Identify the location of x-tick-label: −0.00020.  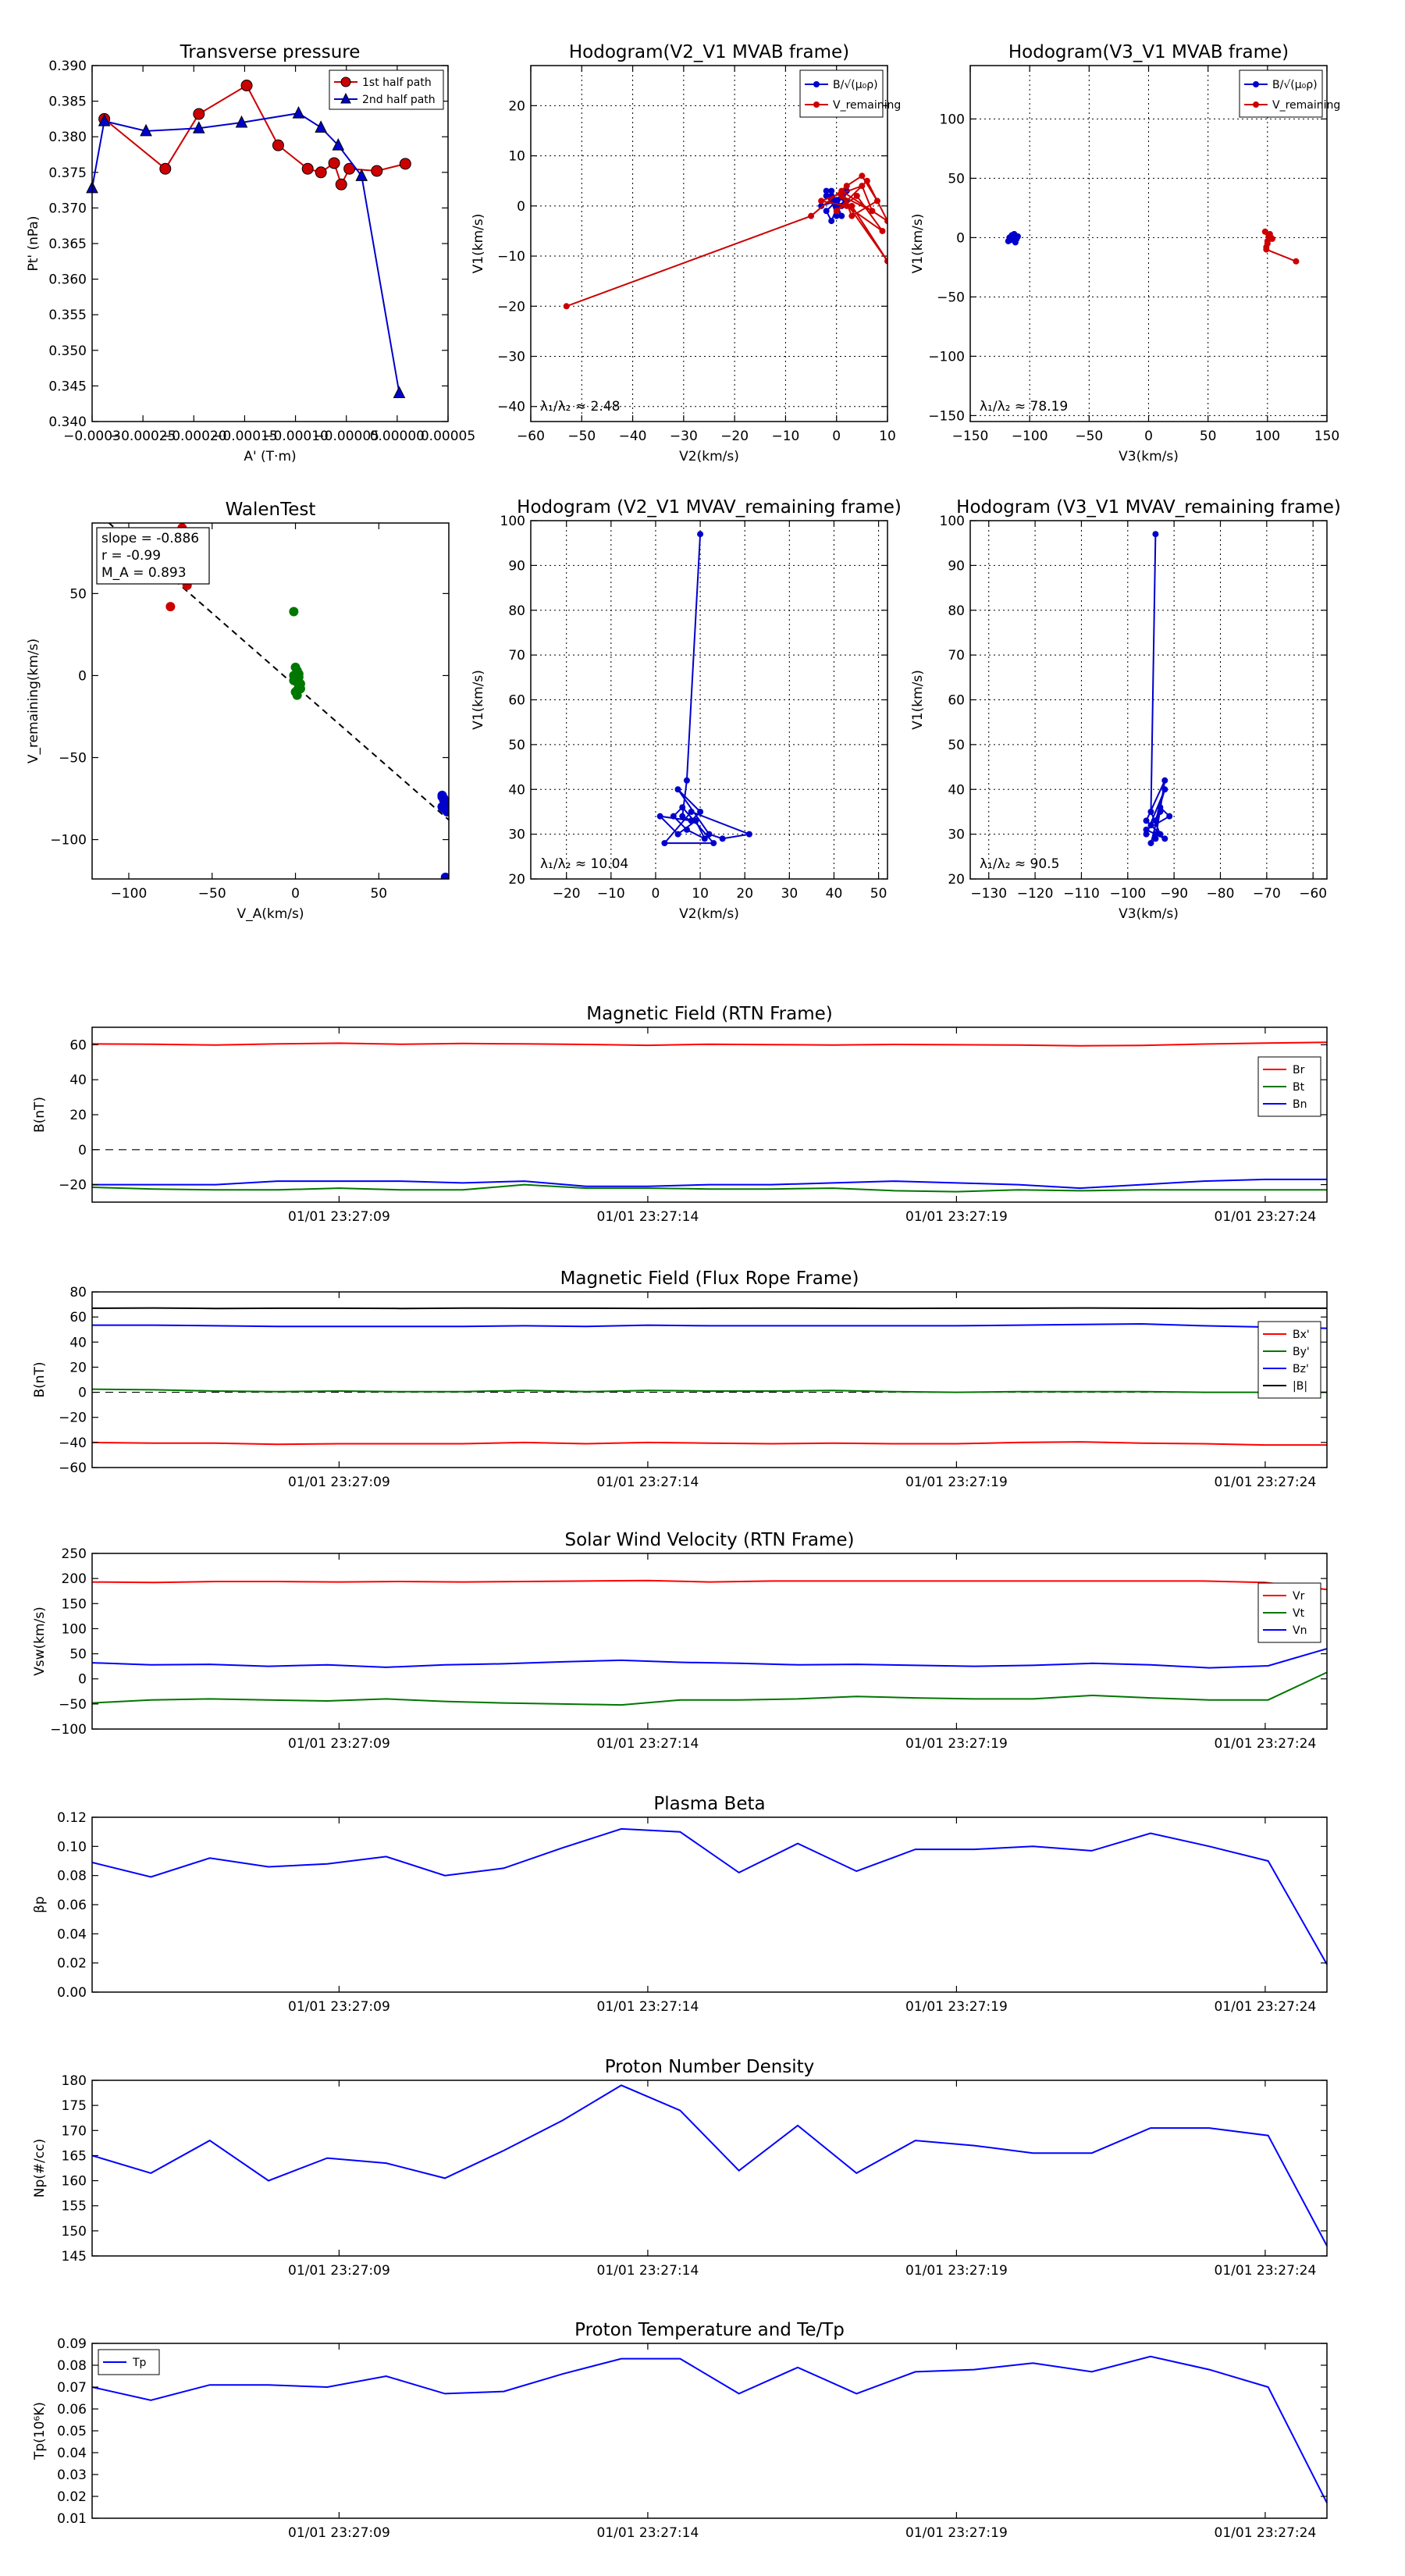
(194, 436).